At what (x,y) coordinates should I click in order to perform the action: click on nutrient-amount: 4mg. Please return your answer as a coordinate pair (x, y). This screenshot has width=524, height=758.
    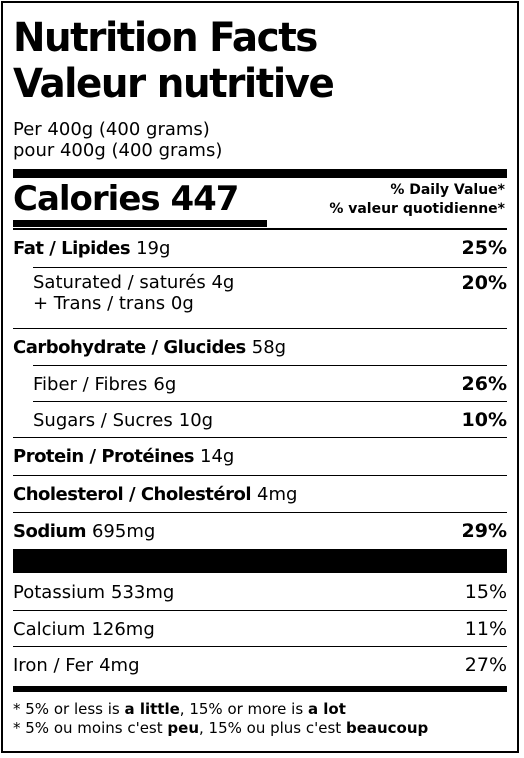
    Looking at the image, I should click on (277, 494).